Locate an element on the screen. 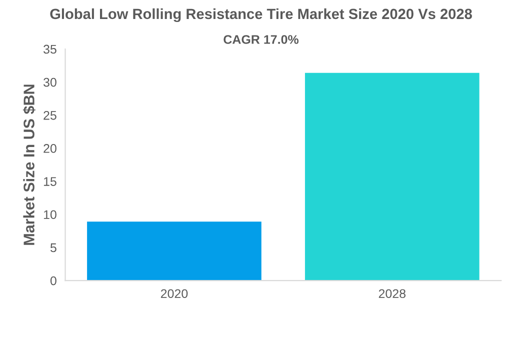 This screenshot has width=522, height=338. x-tick-label: 2028 is located at coordinates (392, 293).